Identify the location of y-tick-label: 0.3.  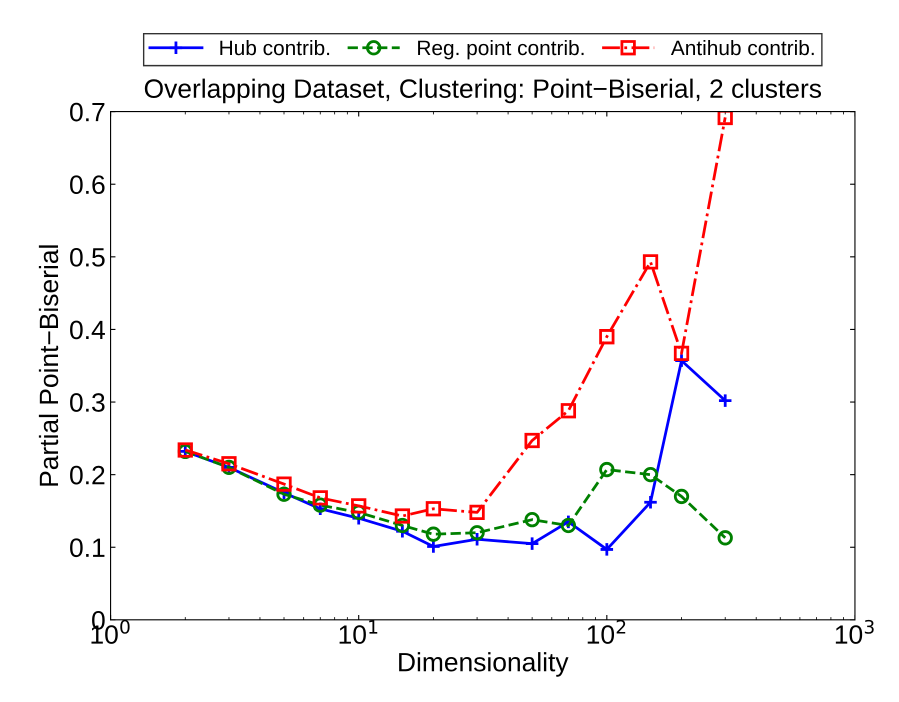
(87, 402).